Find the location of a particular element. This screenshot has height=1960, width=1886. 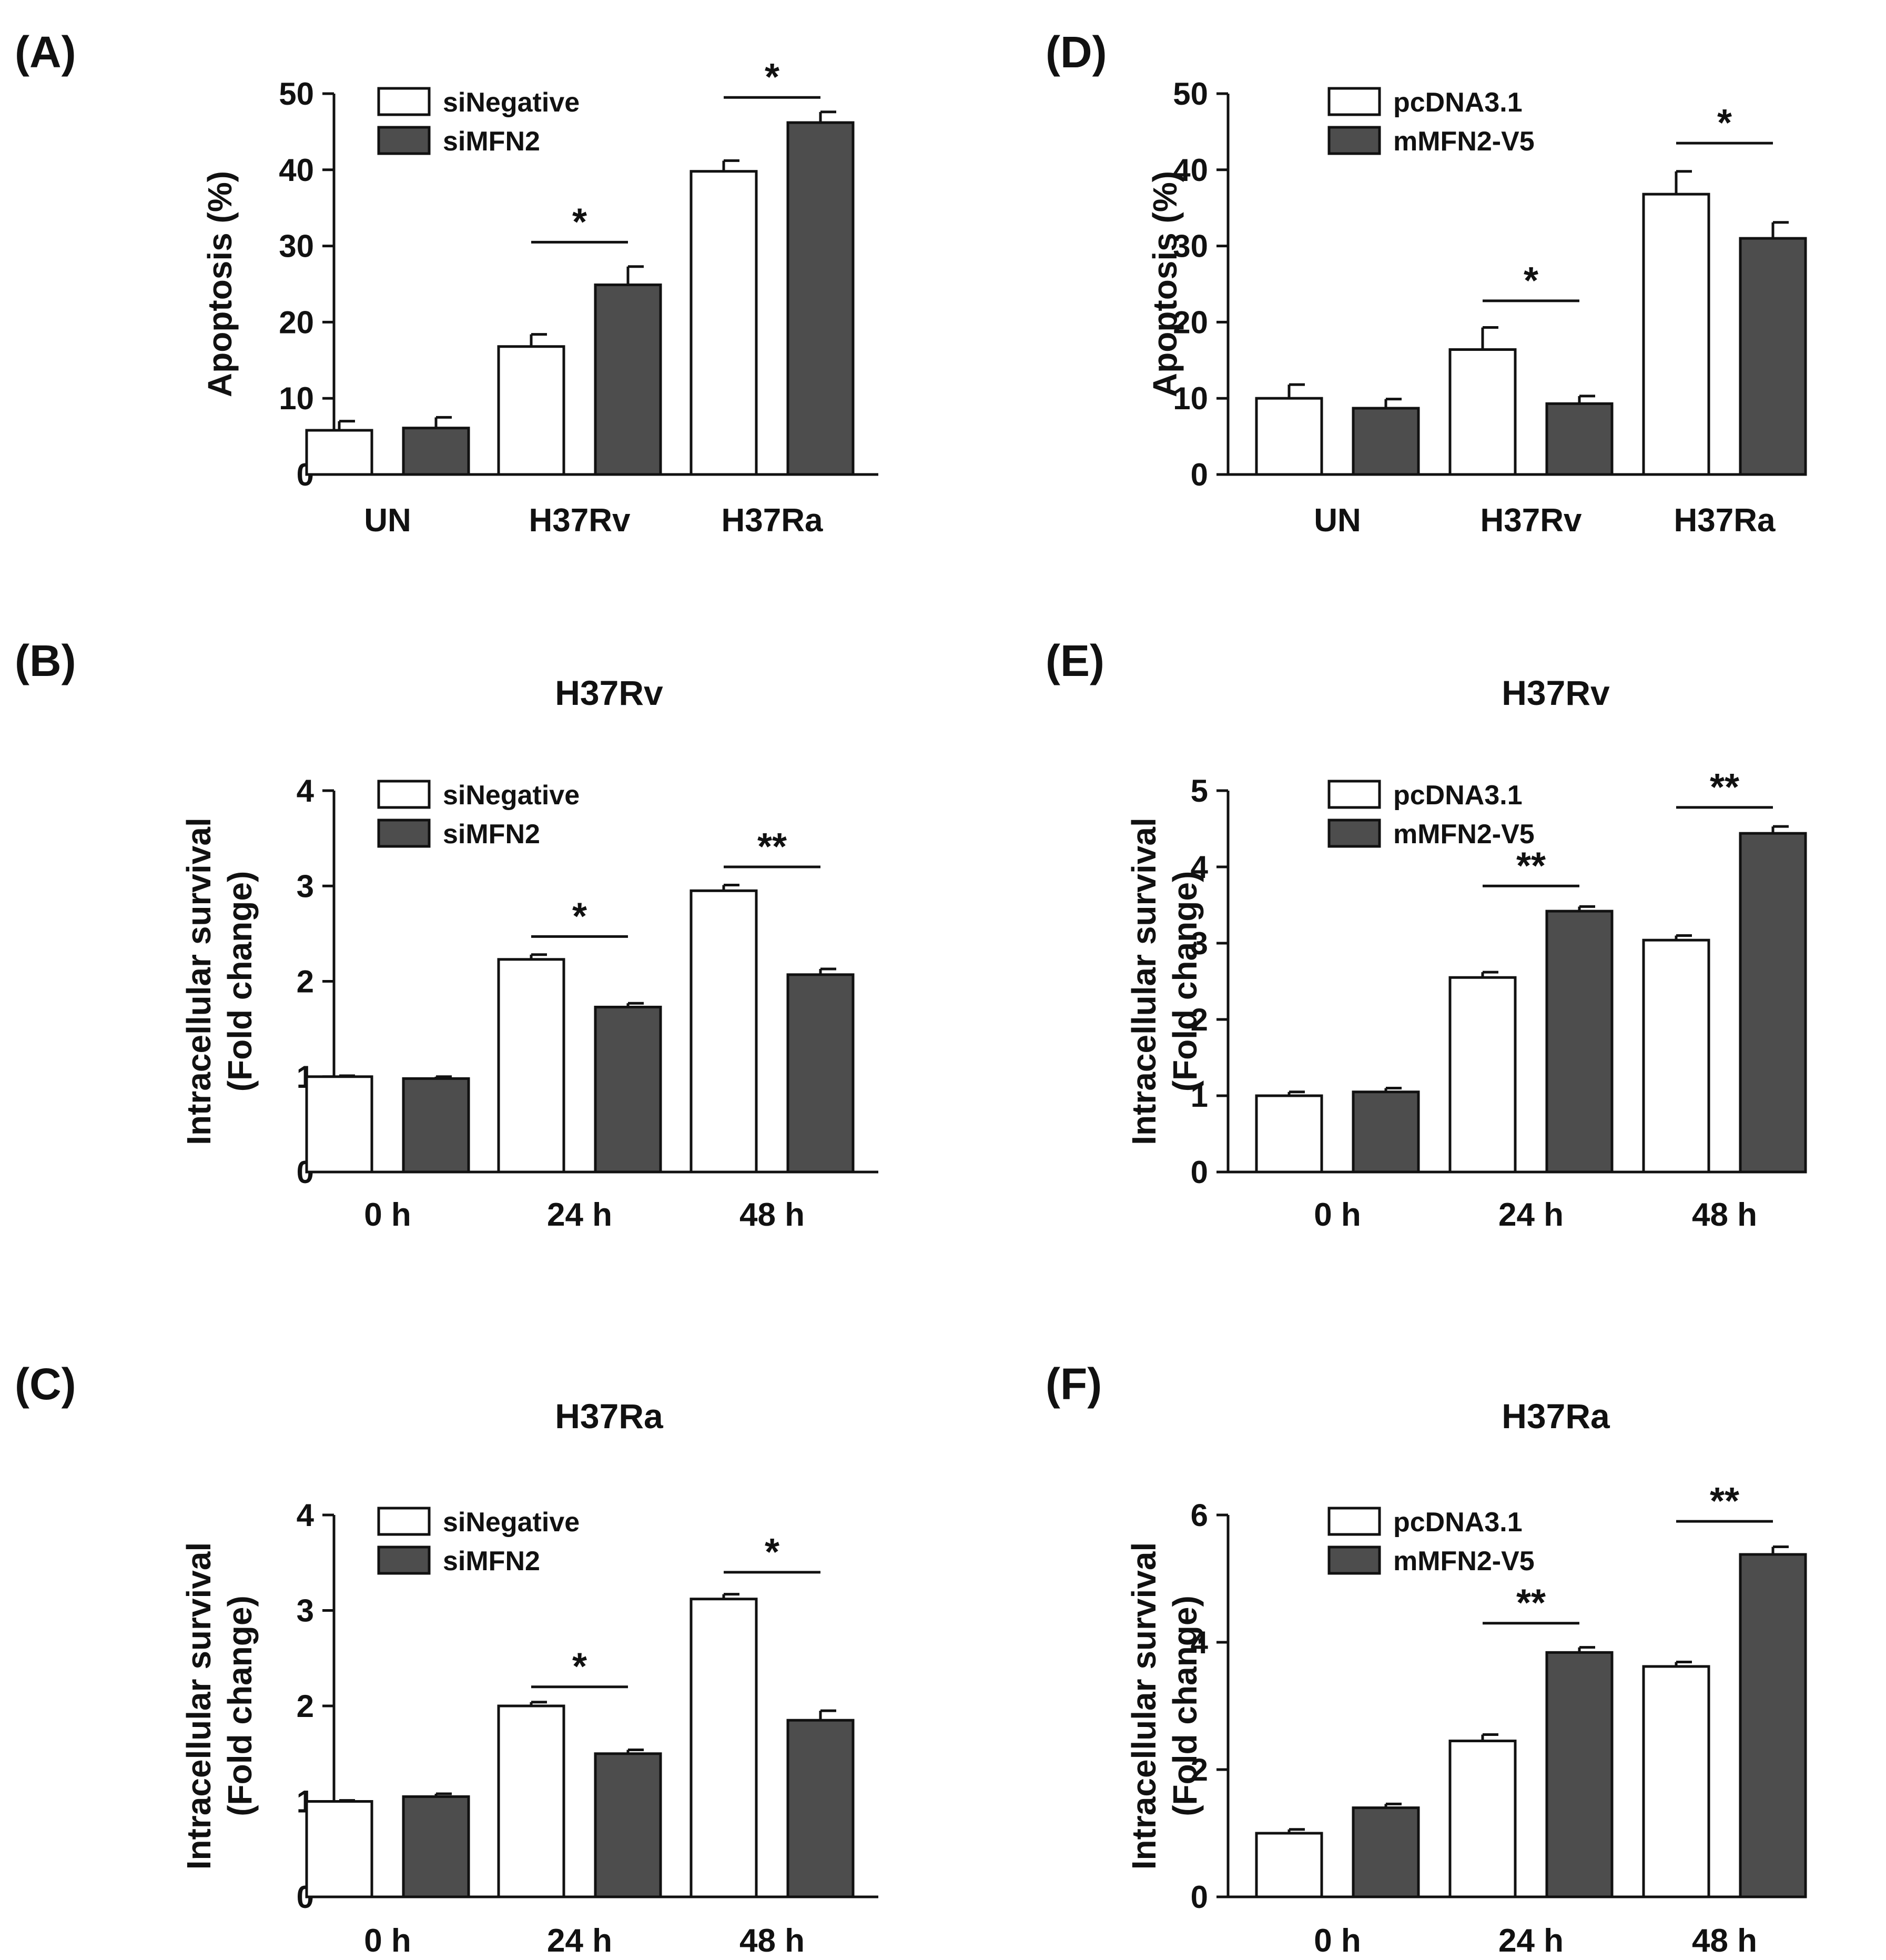

y-tick-label: 20 is located at coordinates (1190, 323).